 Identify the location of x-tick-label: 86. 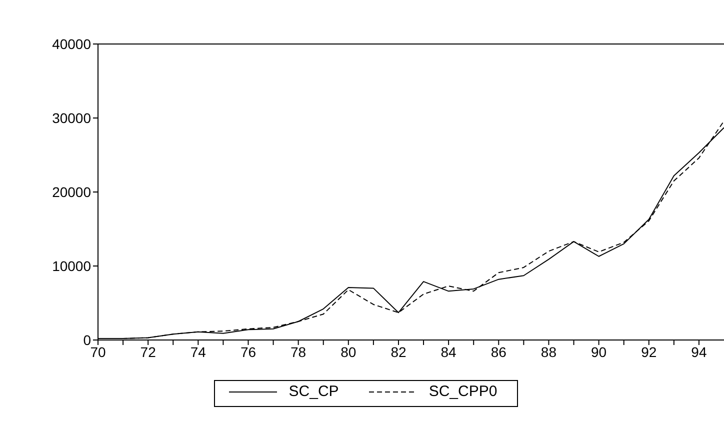
(498, 352).